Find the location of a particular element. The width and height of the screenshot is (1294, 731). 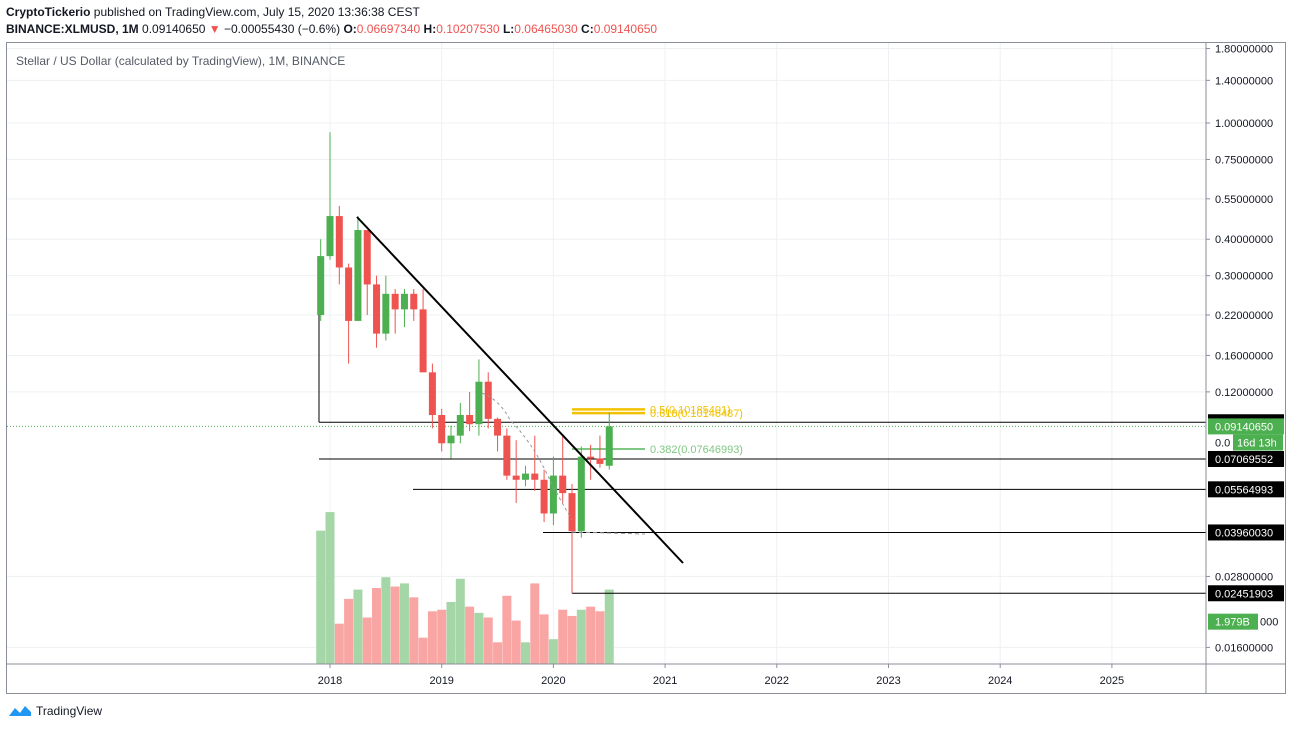

price-label-text: 0.09140650 is located at coordinates (1244, 427).